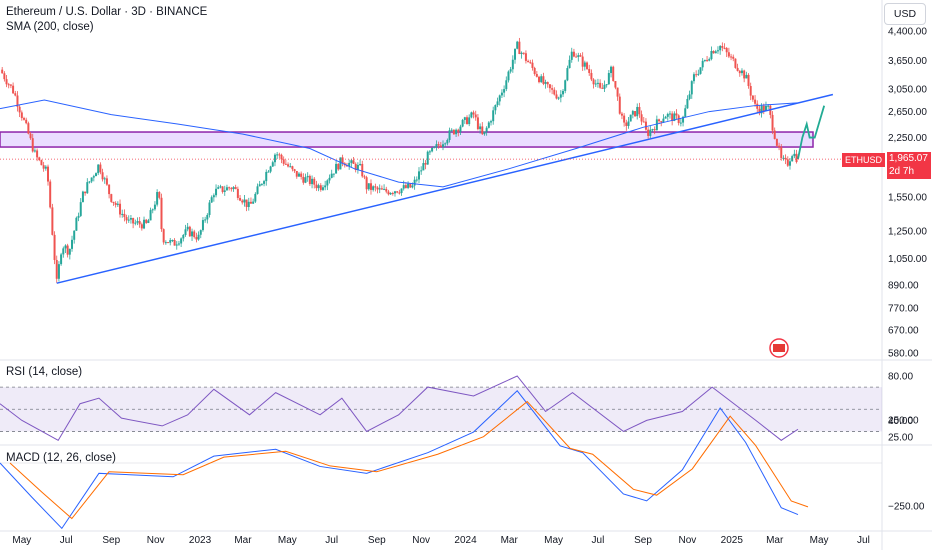 Image resolution: width=932 pixels, height=550 pixels. Describe the element at coordinates (732, 540) in the screenshot. I see `time-tick-label: 2025` at that location.